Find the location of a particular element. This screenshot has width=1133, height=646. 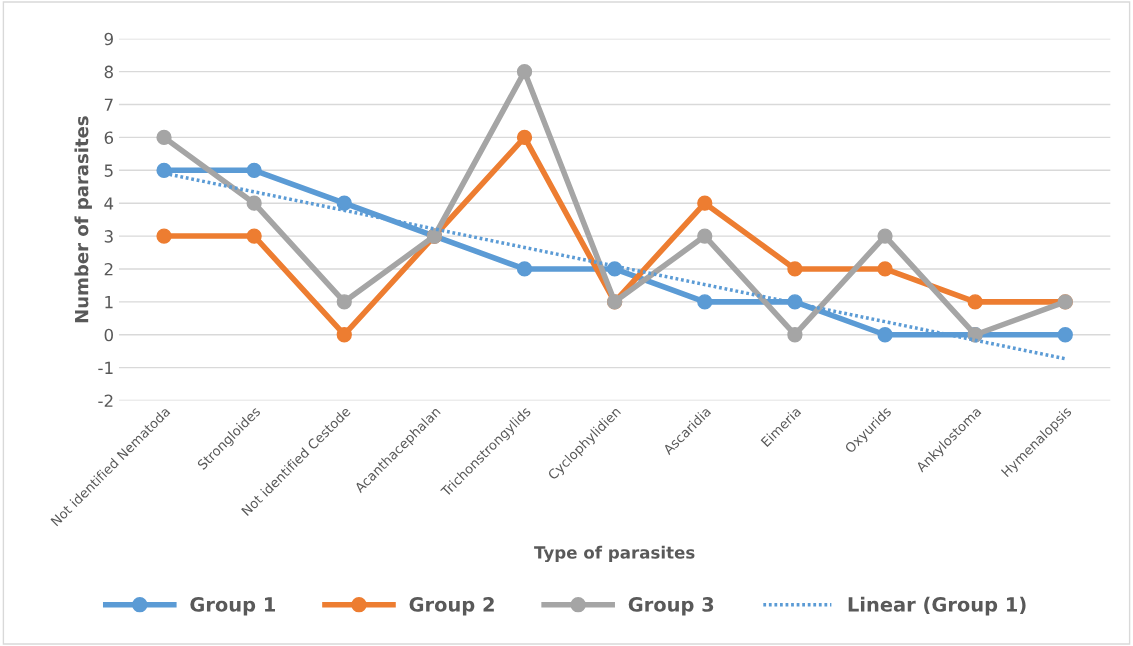

legend-label: Group 1 is located at coordinates (232, 606).